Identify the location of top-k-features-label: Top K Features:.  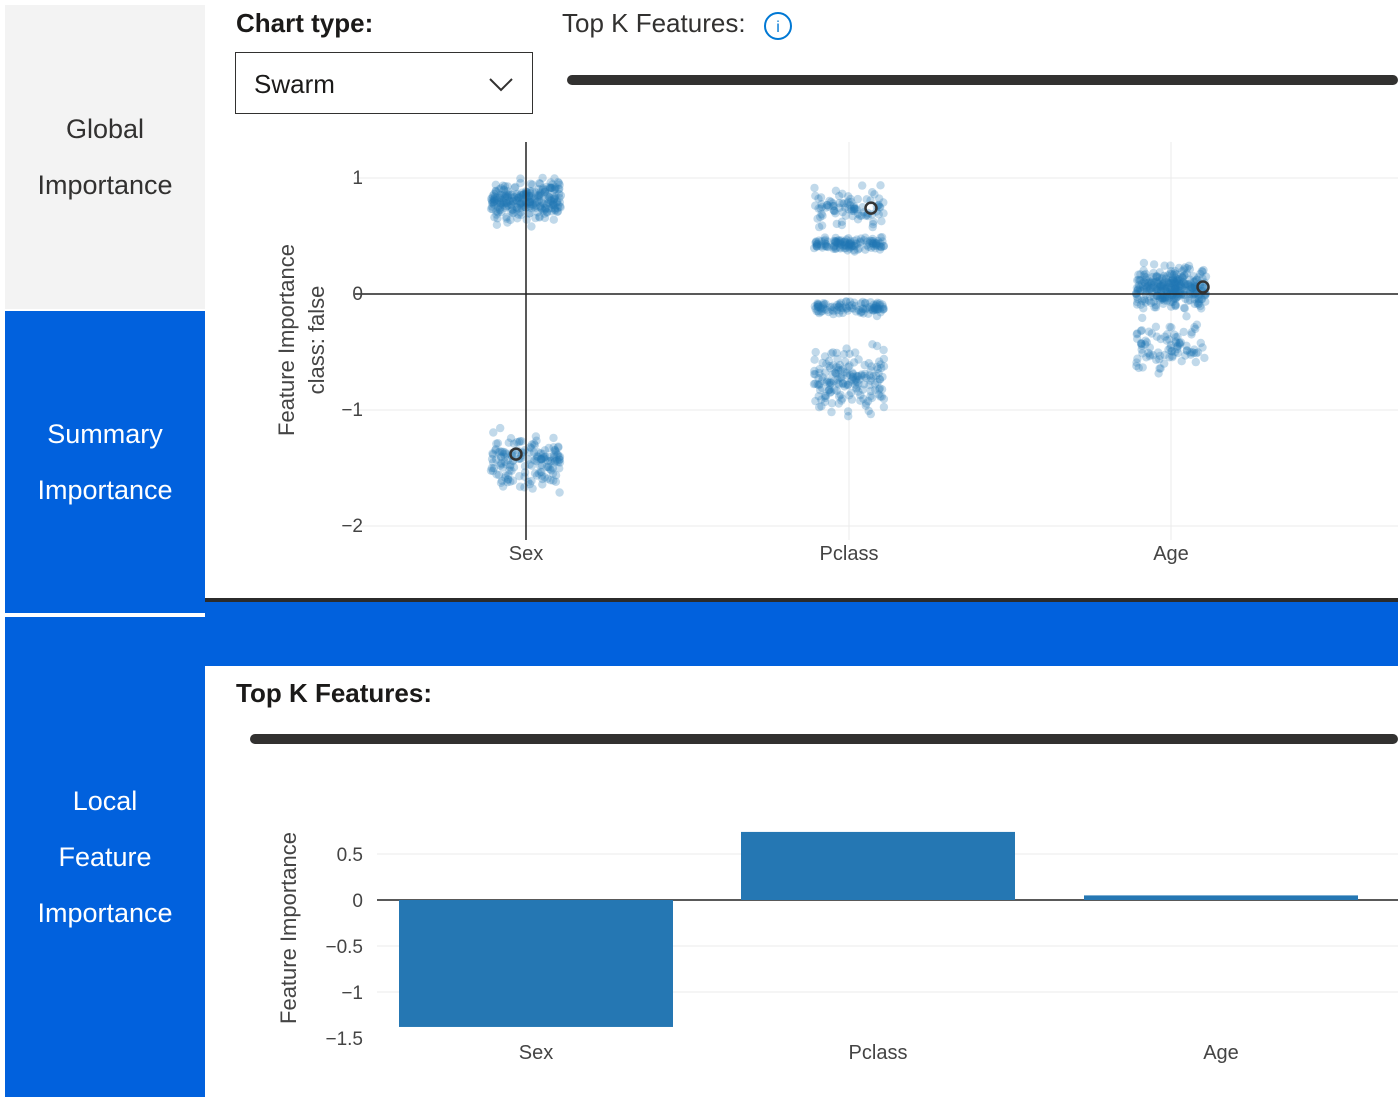
(654, 23).